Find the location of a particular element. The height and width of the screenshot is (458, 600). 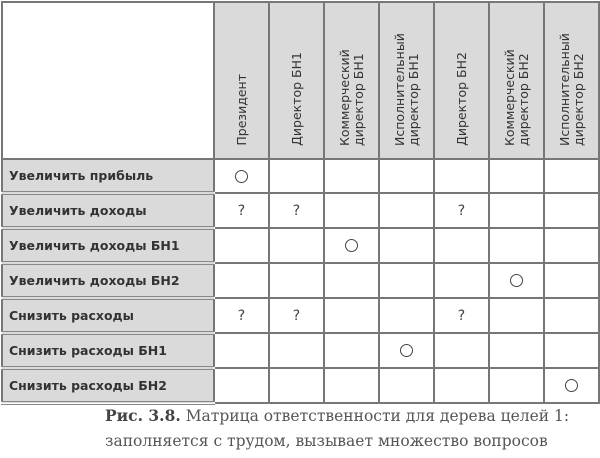

table-row: Увеличить доходы??? is located at coordinates (300, 211).